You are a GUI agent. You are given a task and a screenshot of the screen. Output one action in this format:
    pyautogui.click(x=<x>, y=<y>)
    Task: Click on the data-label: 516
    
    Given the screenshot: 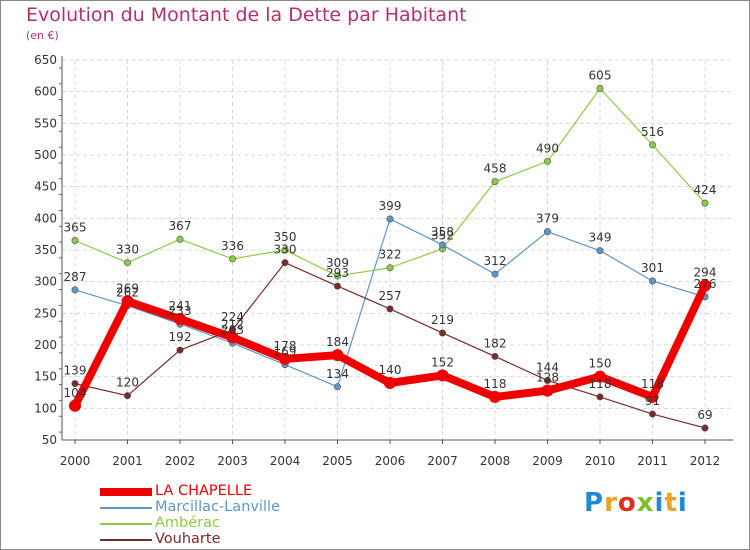 What is the action you would take?
    pyautogui.click(x=652, y=132)
    